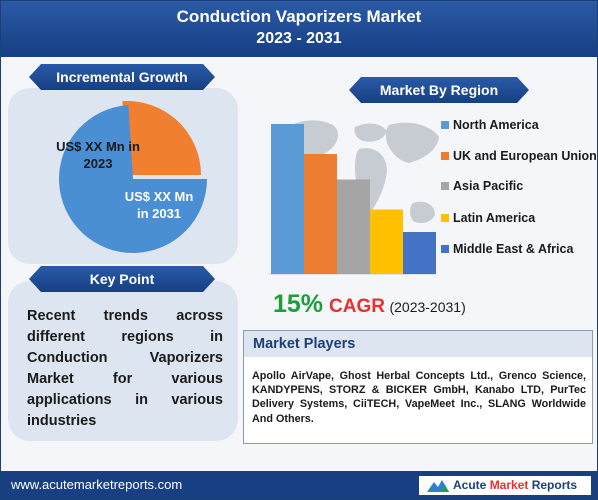 Image resolution: width=598 pixels, height=500 pixels. What do you see at coordinates (299, 29) in the screenshot?
I see `header-banner: Conduction Vaporizers Market 2023 - 2031` at bounding box center [299, 29].